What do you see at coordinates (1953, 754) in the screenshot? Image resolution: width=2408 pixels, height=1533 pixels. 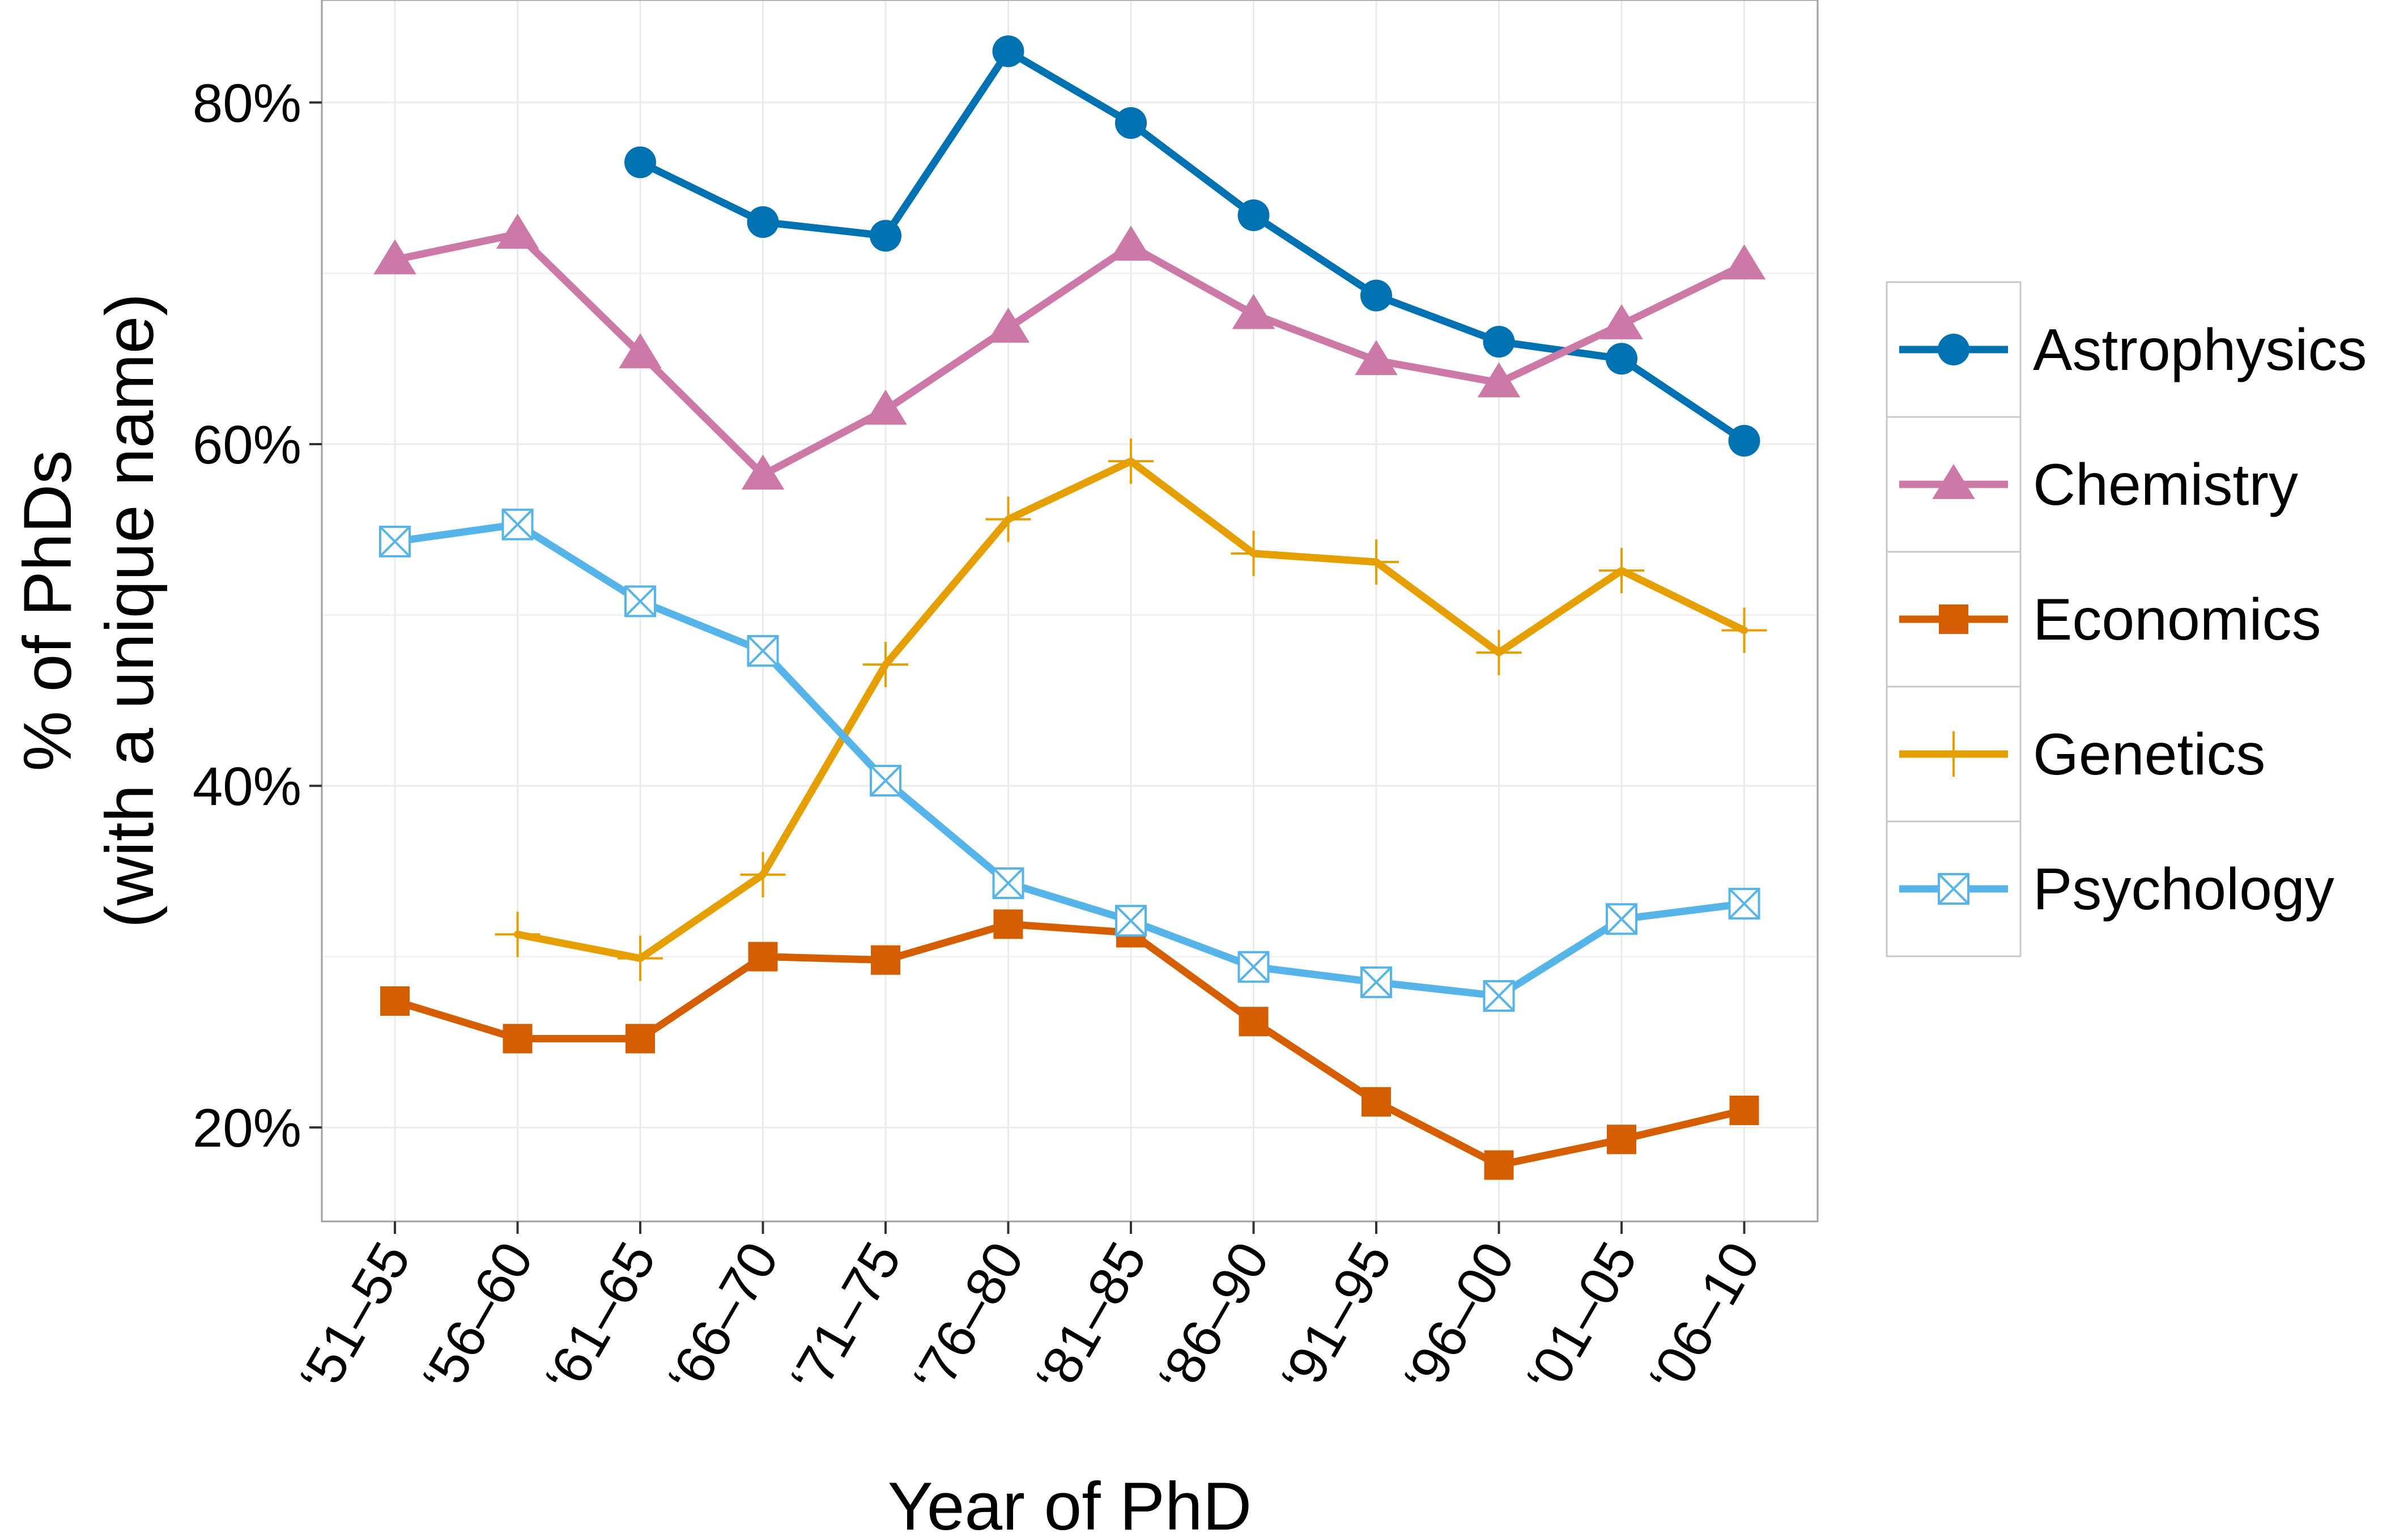 I see `legend-marker-genetics` at bounding box center [1953, 754].